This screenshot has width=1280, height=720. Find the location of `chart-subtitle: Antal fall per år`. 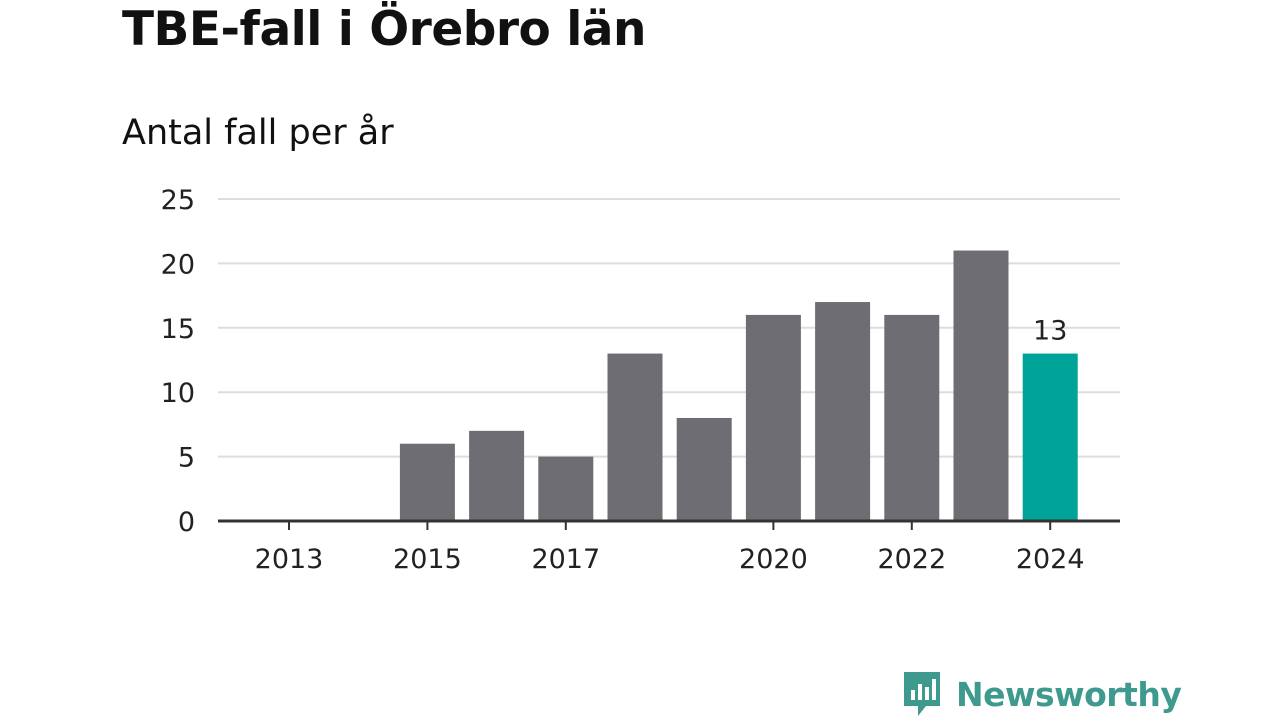

chart-subtitle: Antal fall per år is located at coordinates (258, 133).